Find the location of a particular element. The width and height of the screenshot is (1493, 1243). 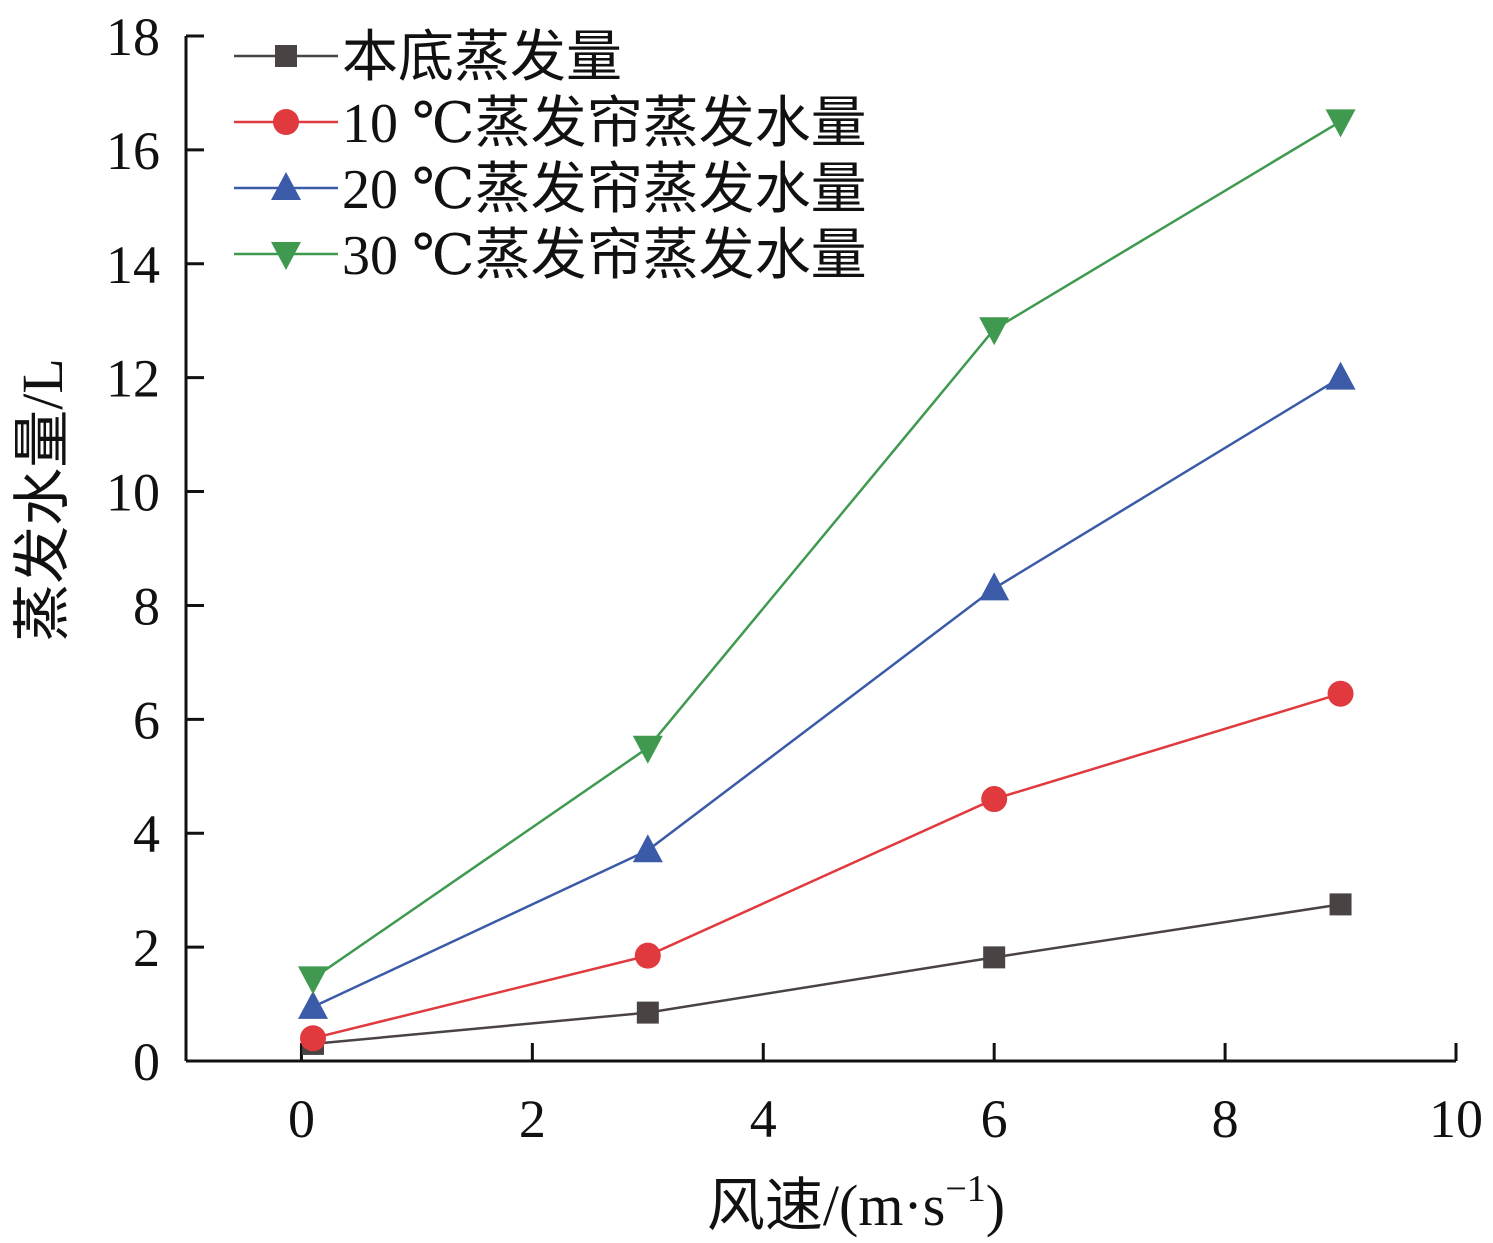

legend-entry-3: 30 ℃蒸发帘蒸发水量 is located at coordinates (550, 256).